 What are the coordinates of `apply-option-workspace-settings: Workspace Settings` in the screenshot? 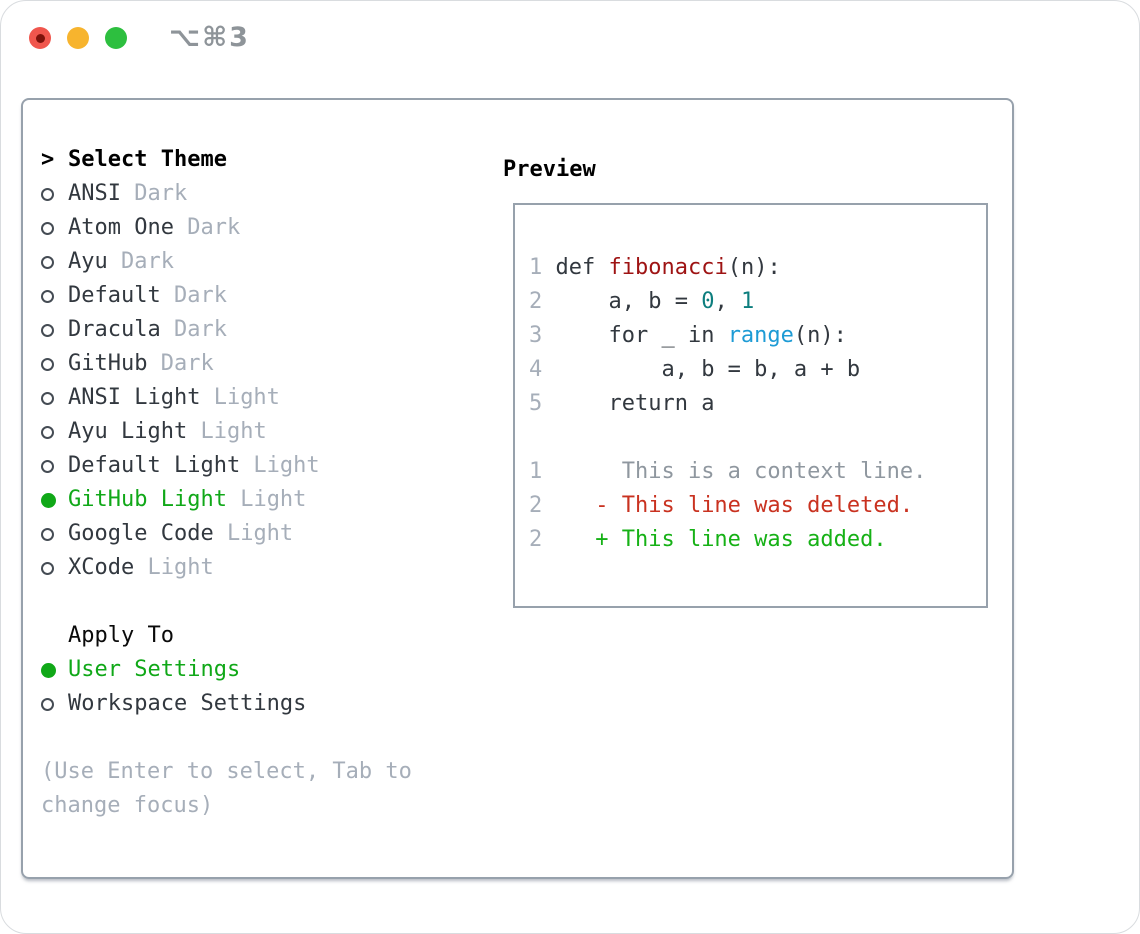 It's located at (253, 704).